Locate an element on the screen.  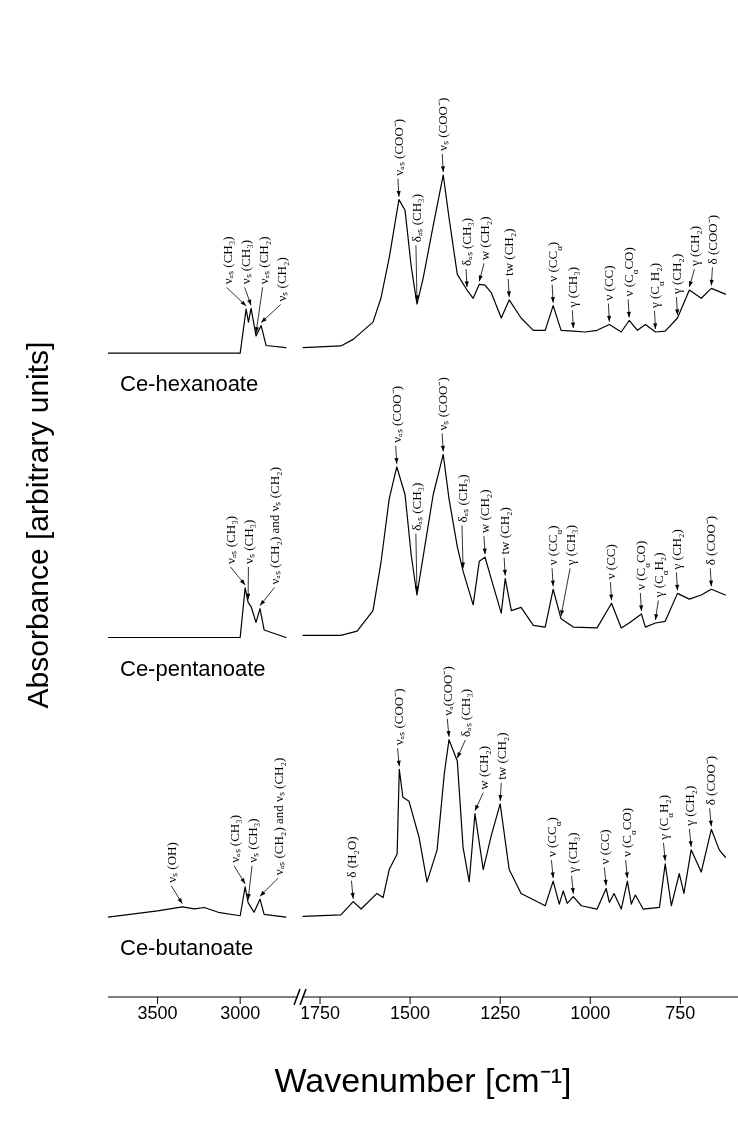
x-tick-label: 750 is located at coordinates (680, 1012).